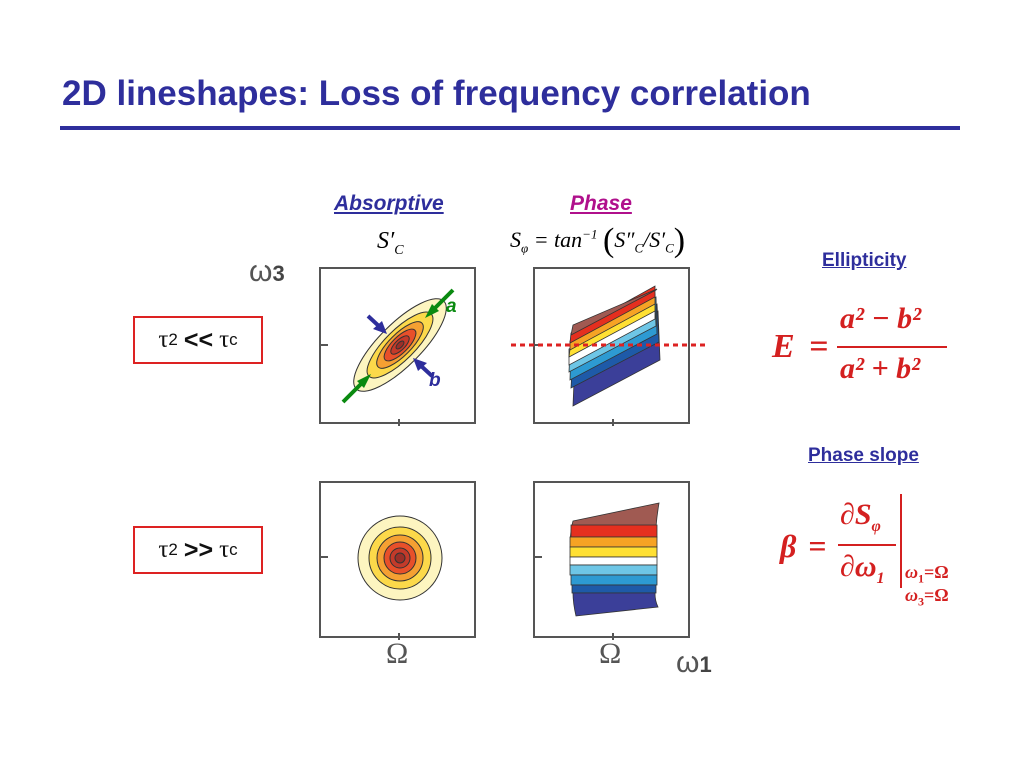 The image size is (1024, 768). I want to click on annotation-b: b, so click(435, 380).